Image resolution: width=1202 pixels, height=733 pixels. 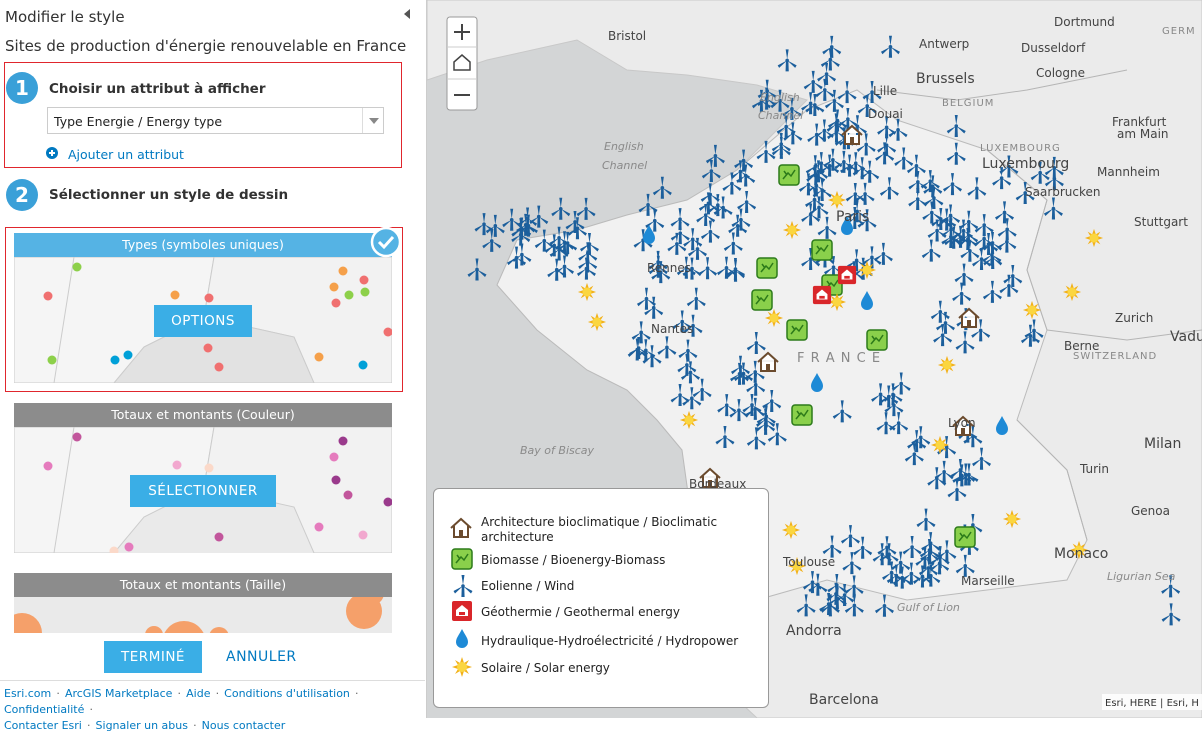 What do you see at coordinates (1162, 444) in the screenshot?
I see `city-label: Milan` at bounding box center [1162, 444].